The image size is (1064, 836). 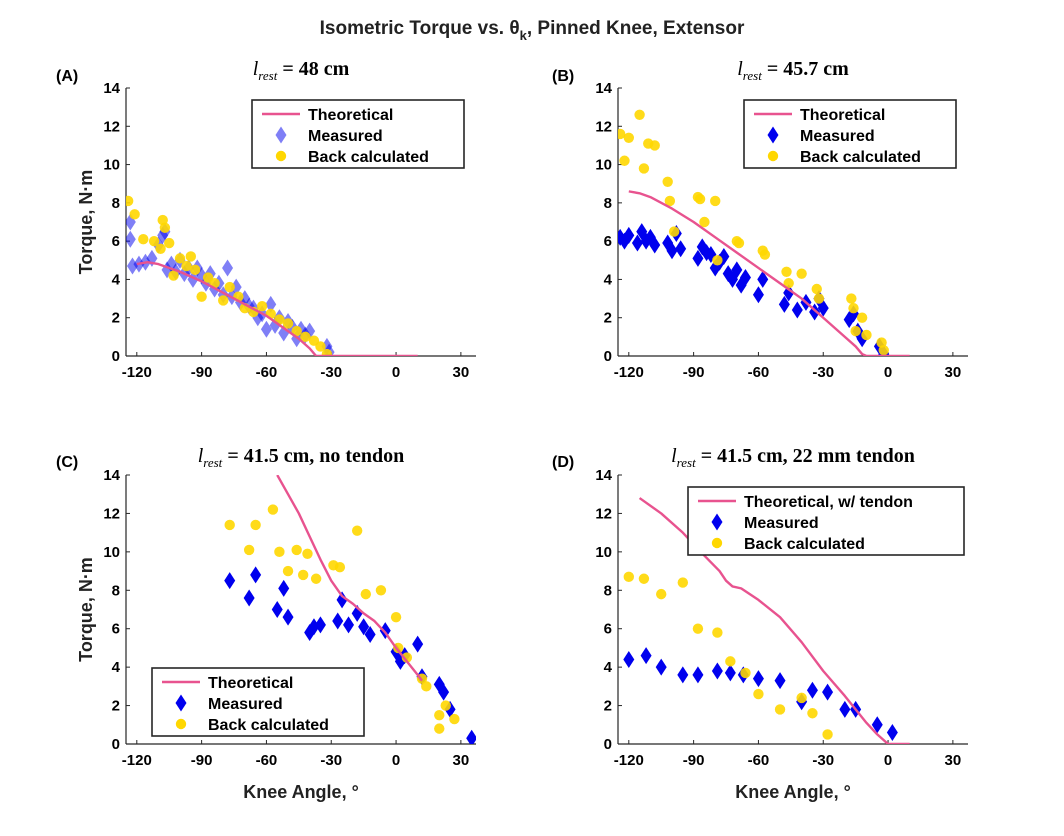 What do you see at coordinates (629, 760) in the screenshot?
I see `x-tick-label: -120` at bounding box center [629, 760].